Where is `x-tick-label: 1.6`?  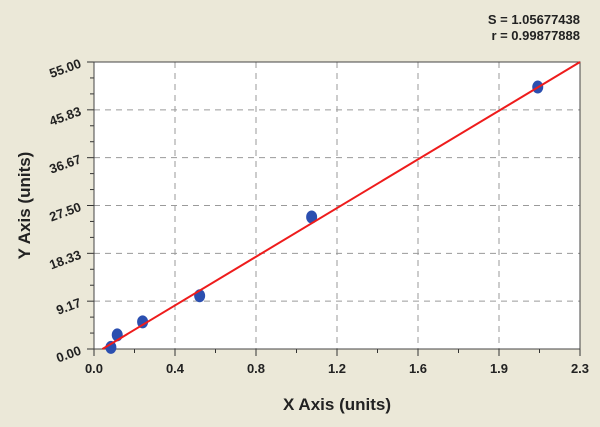
x-tick-label: 1.6 is located at coordinates (418, 368).